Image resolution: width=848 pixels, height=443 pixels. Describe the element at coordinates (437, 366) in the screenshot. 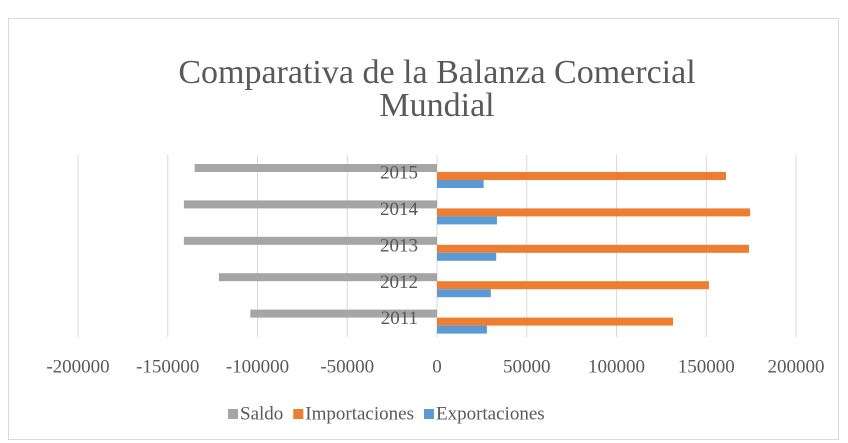

I see `x-tick-label: 0` at that location.